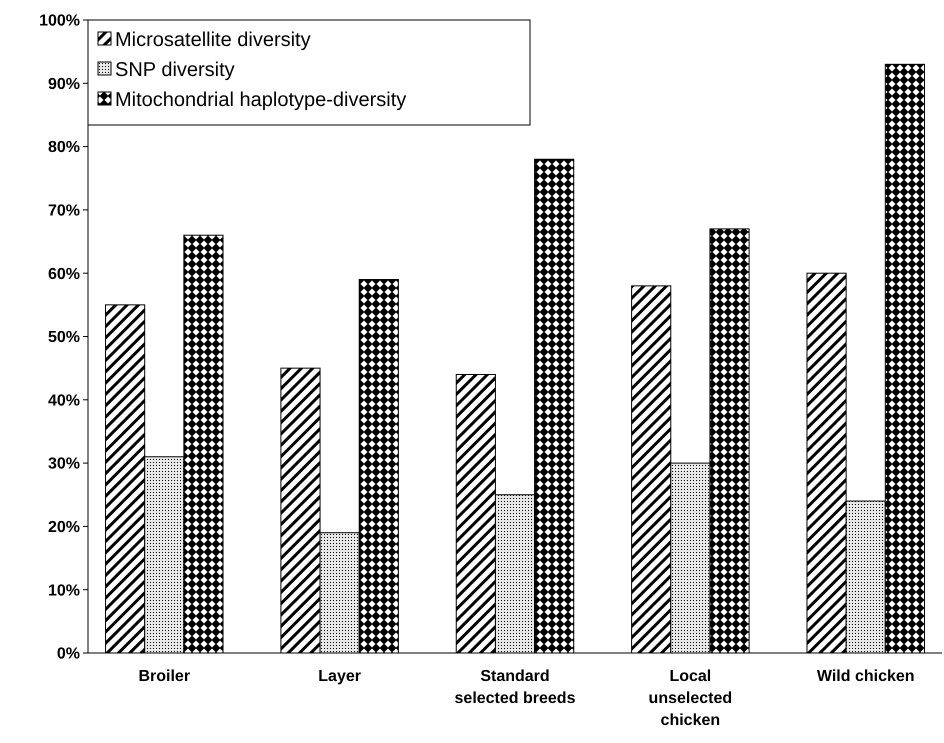  Describe the element at coordinates (64, 401) in the screenshot. I see `y-tick-label: 40%` at that location.